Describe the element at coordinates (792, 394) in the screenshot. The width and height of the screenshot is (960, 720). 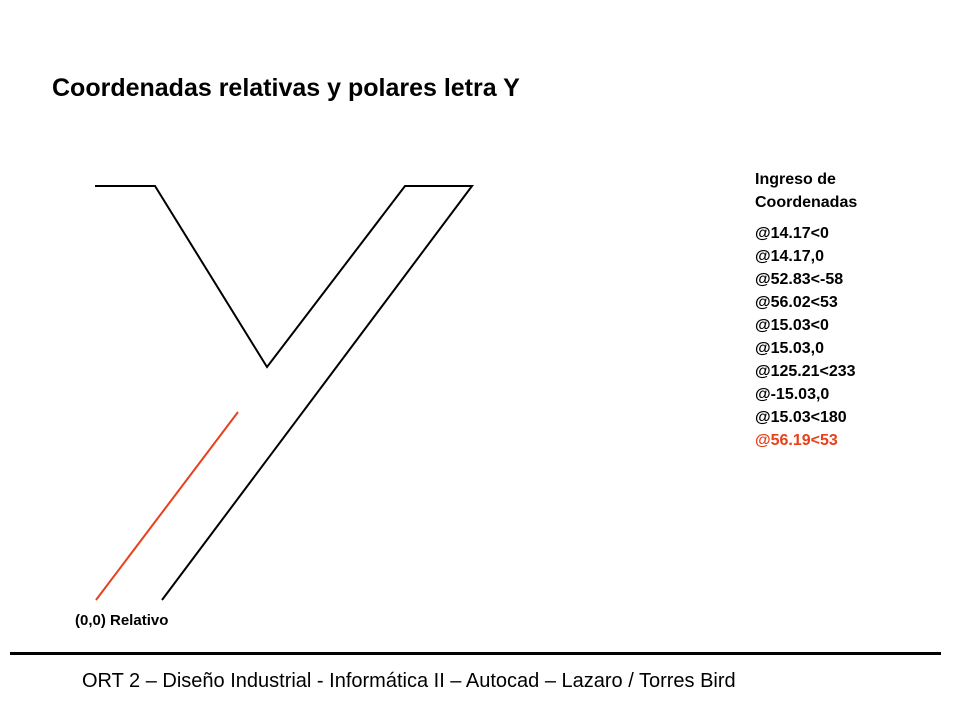
I see `command: @-15.03,0` at that location.